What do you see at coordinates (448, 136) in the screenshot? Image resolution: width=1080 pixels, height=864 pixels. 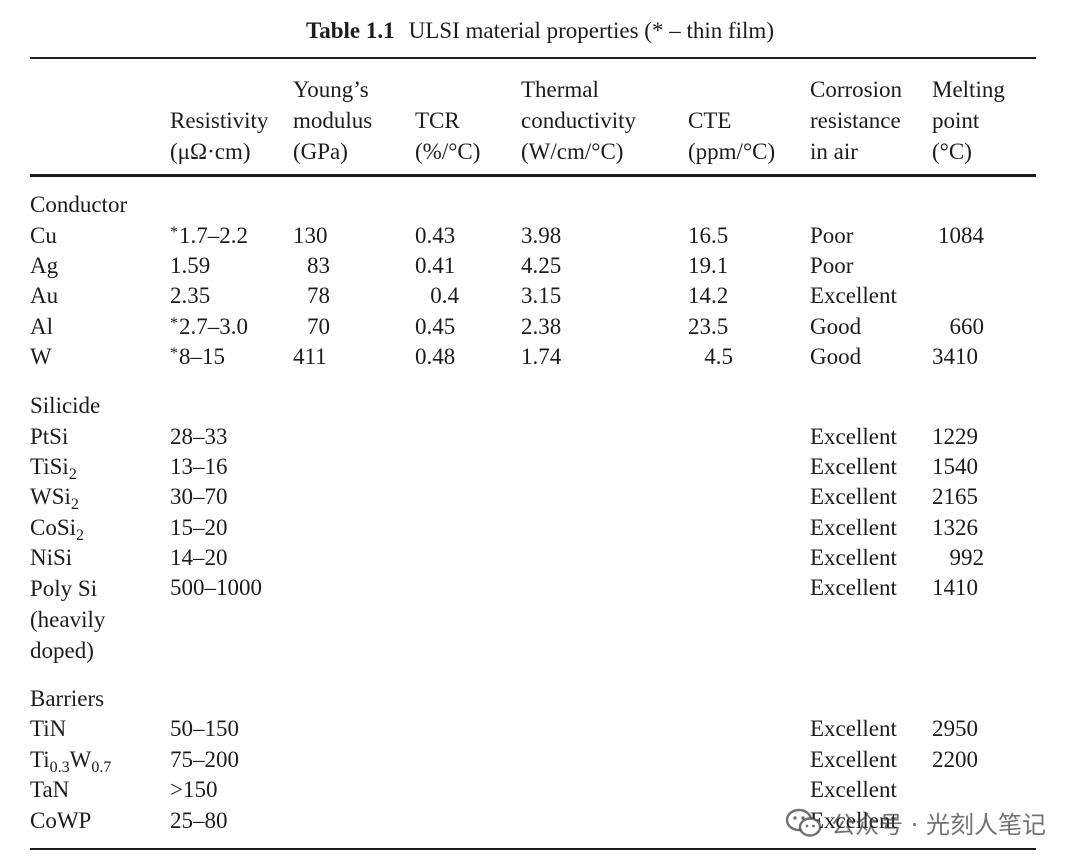 I see `header-tcr: TCR (%/°C)` at bounding box center [448, 136].